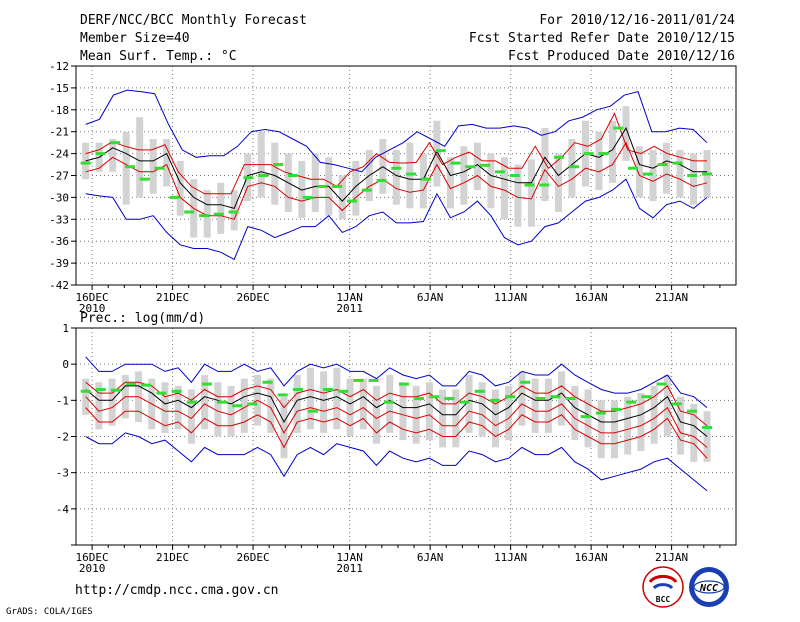 The image size is (800, 622). What do you see at coordinates (637, 20) in the screenshot?
I see `forecast-period: For 2010/12/16-2011/01/24` at bounding box center [637, 20].